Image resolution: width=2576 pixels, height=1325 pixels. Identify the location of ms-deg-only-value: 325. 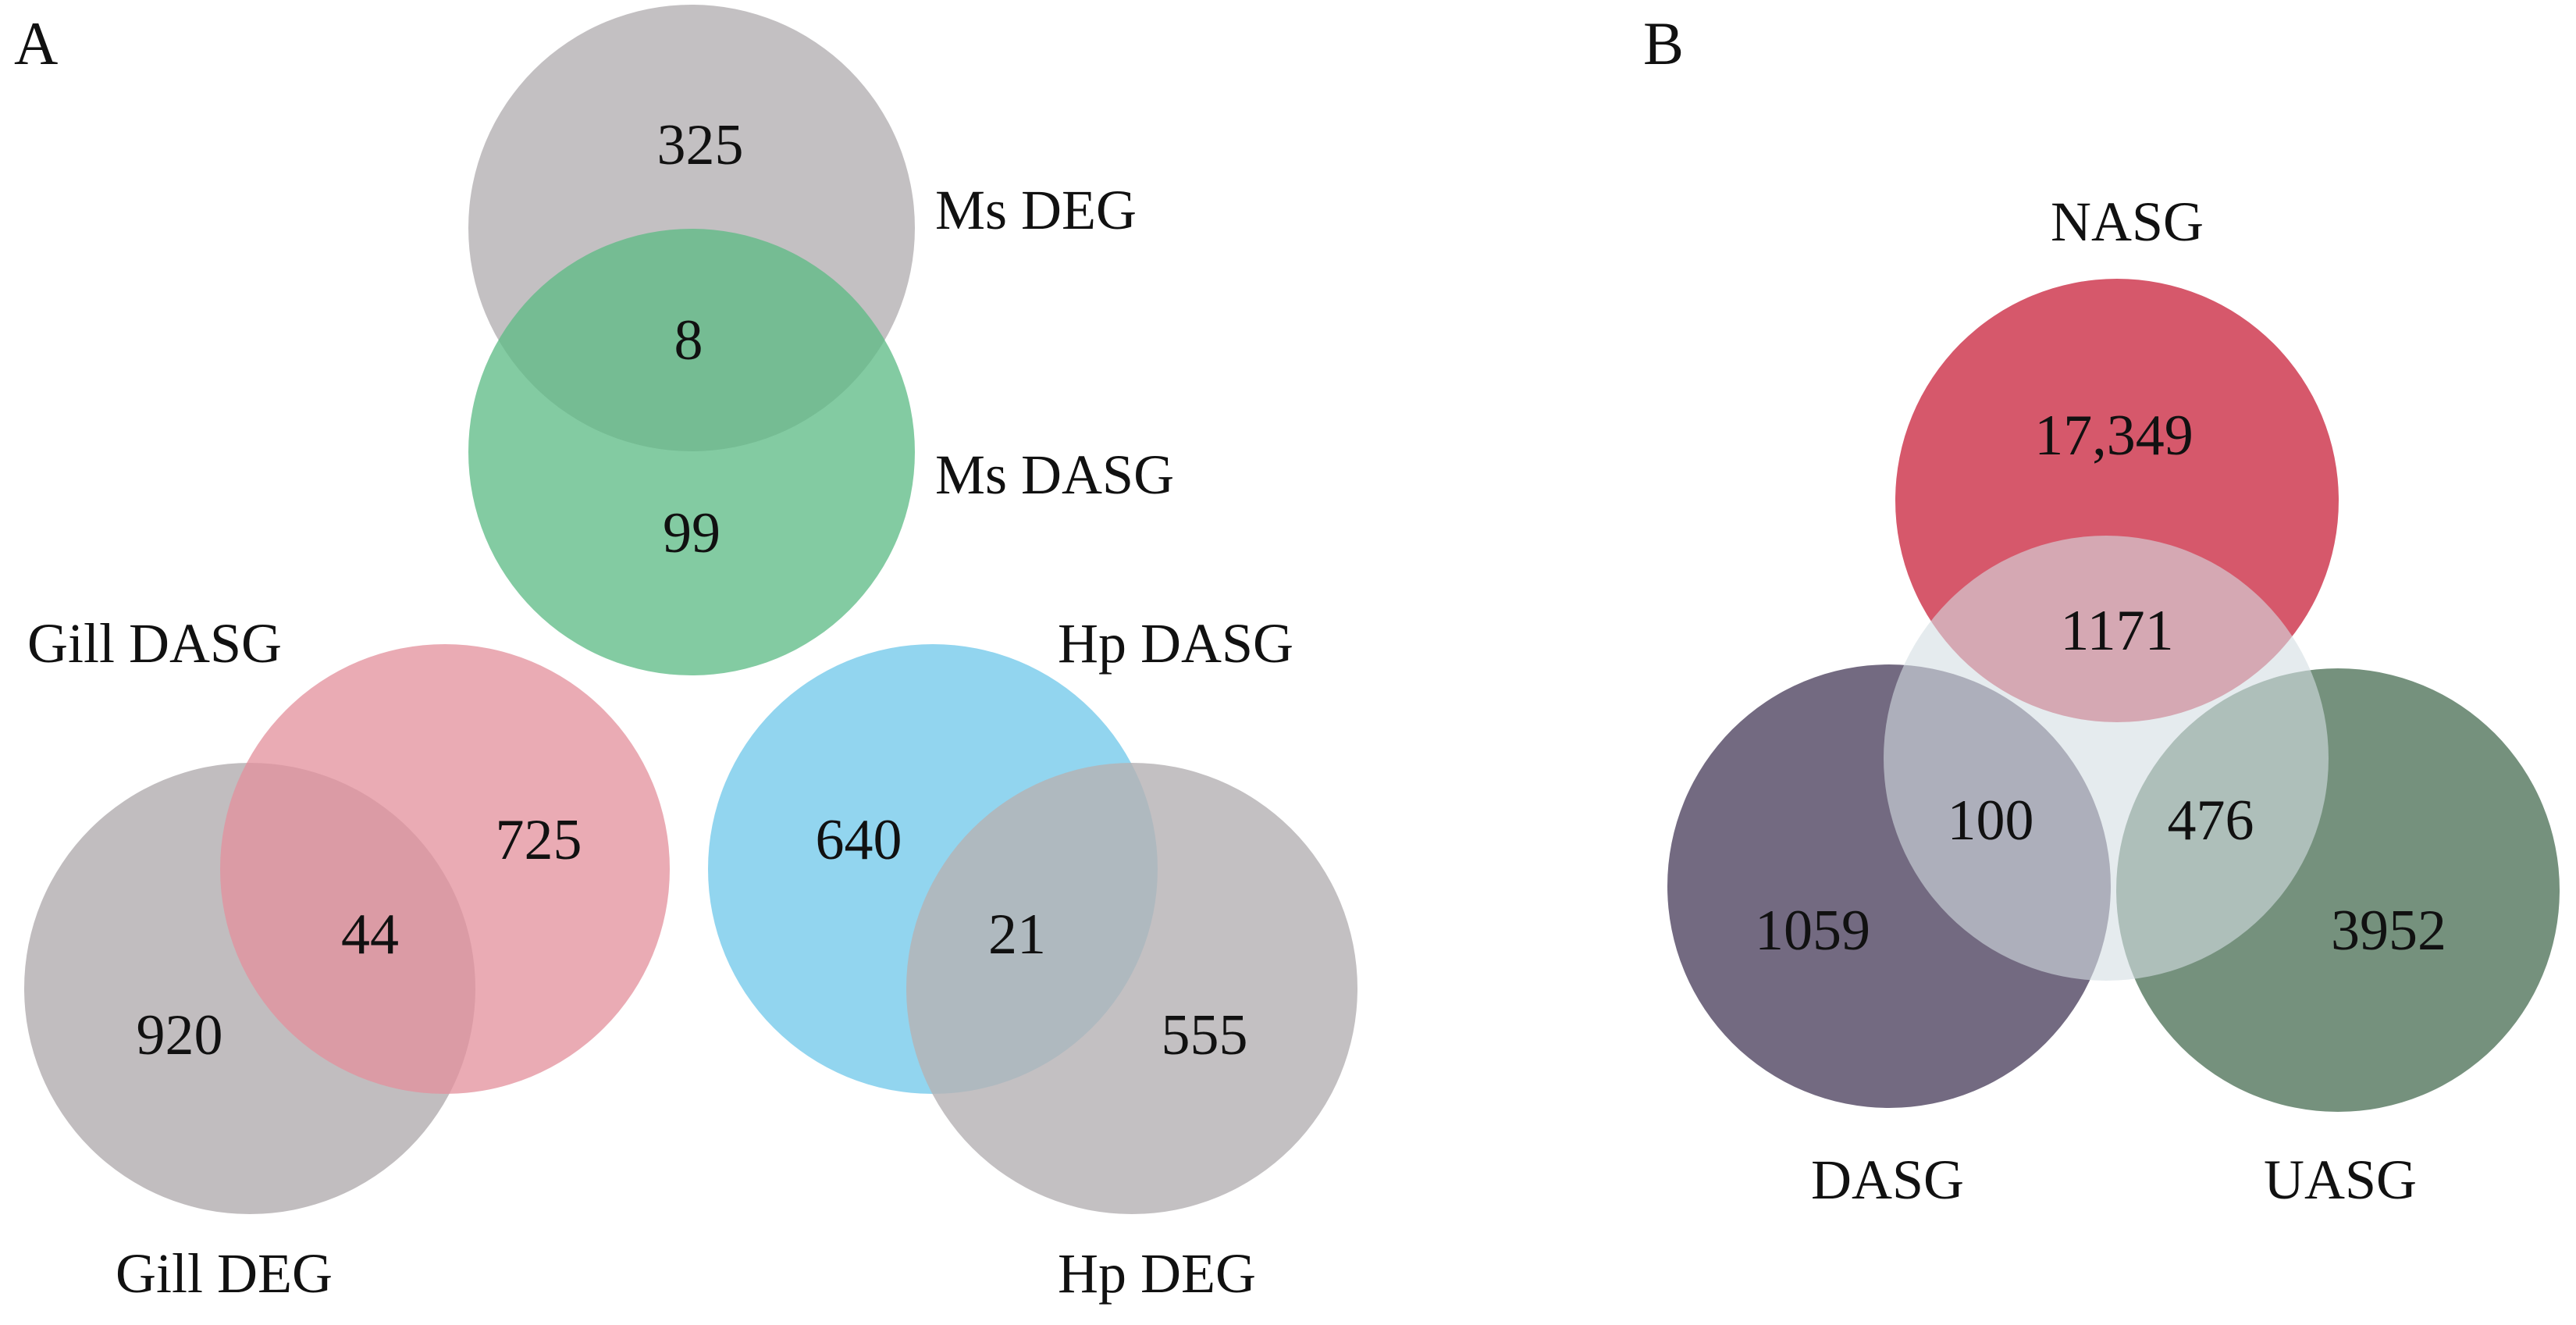
(700, 145).